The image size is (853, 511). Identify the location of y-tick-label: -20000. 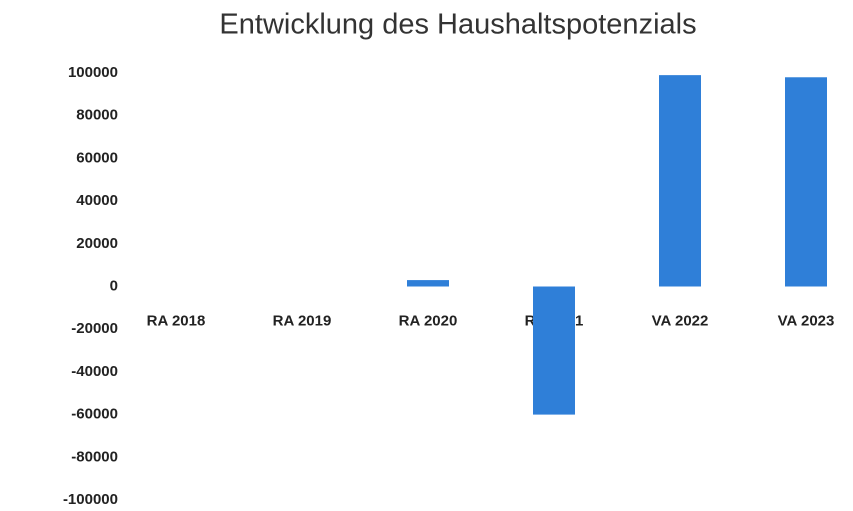
(94, 328).